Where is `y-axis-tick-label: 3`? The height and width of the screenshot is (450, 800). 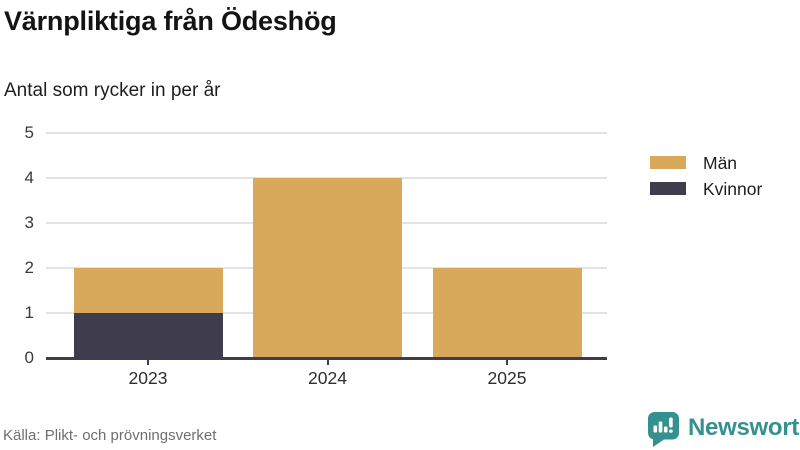
y-axis-tick-label: 3 is located at coordinates (29, 222).